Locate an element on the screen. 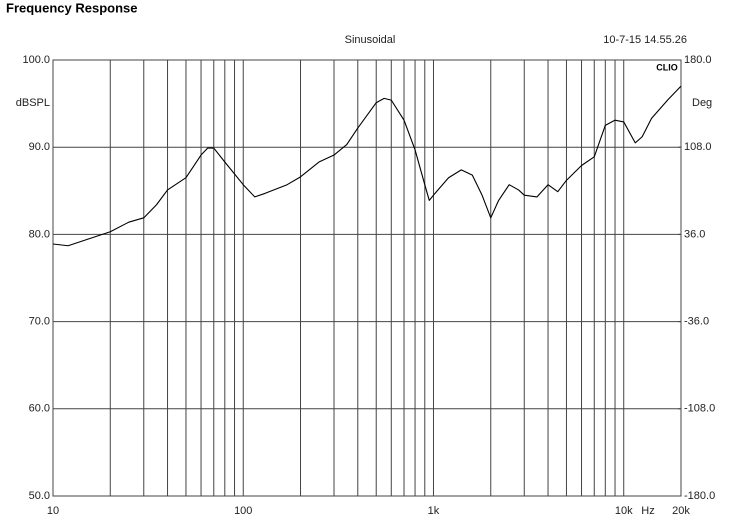 The height and width of the screenshot is (522, 734). y2-axis-label: Deg is located at coordinates (702, 103).